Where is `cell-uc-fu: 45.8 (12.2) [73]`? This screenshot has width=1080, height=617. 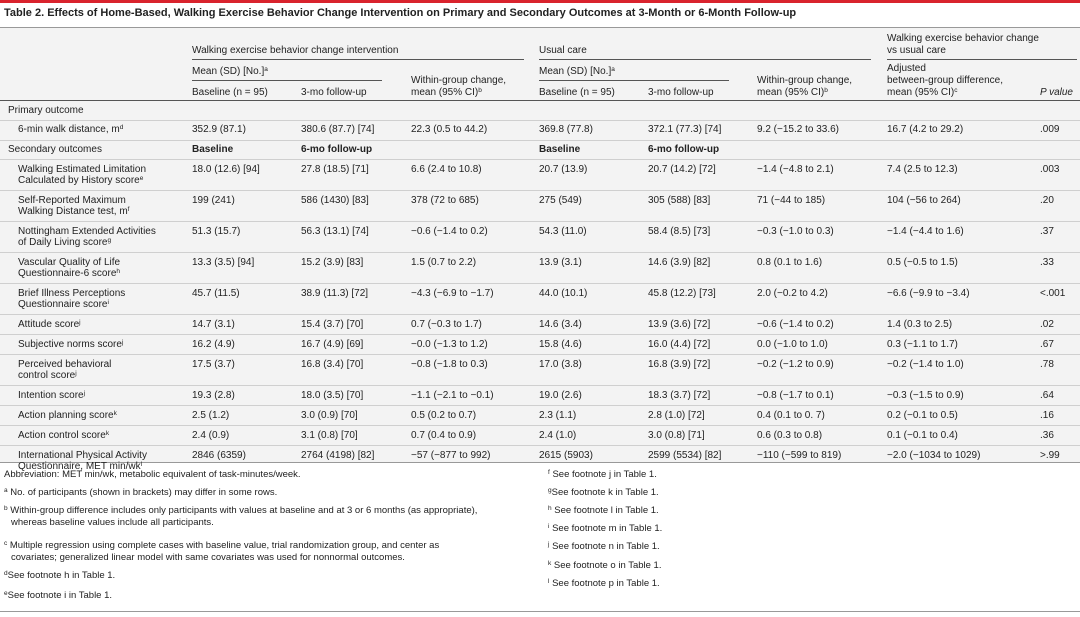 cell-uc-fu: 45.8 (12.2) [73] is located at coordinates (682, 293).